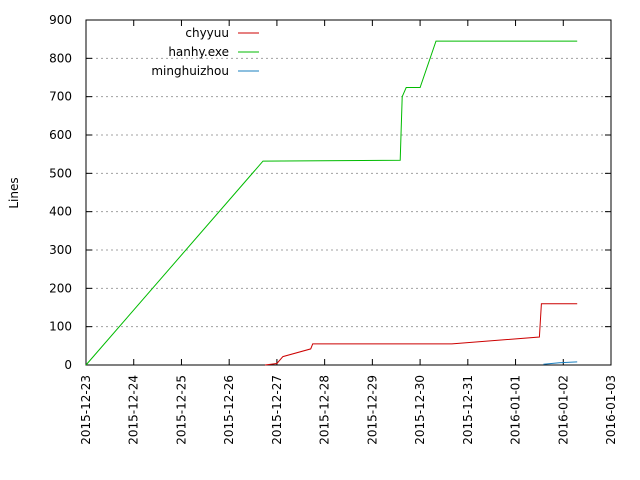 The height and width of the screenshot is (480, 640). What do you see at coordinates (68, 365) in the screenshot?
I see `y-tick-label: 0` at bounding box center [68, 365].